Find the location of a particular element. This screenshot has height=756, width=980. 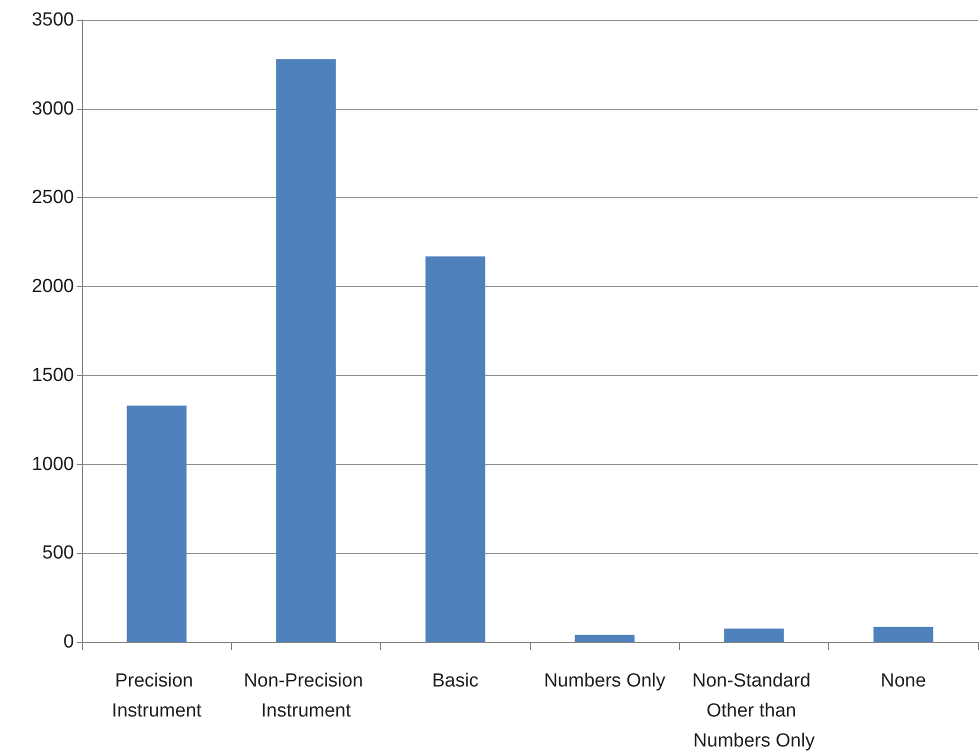

y-tick-label: 2000 is located at coordinates (53, 287).